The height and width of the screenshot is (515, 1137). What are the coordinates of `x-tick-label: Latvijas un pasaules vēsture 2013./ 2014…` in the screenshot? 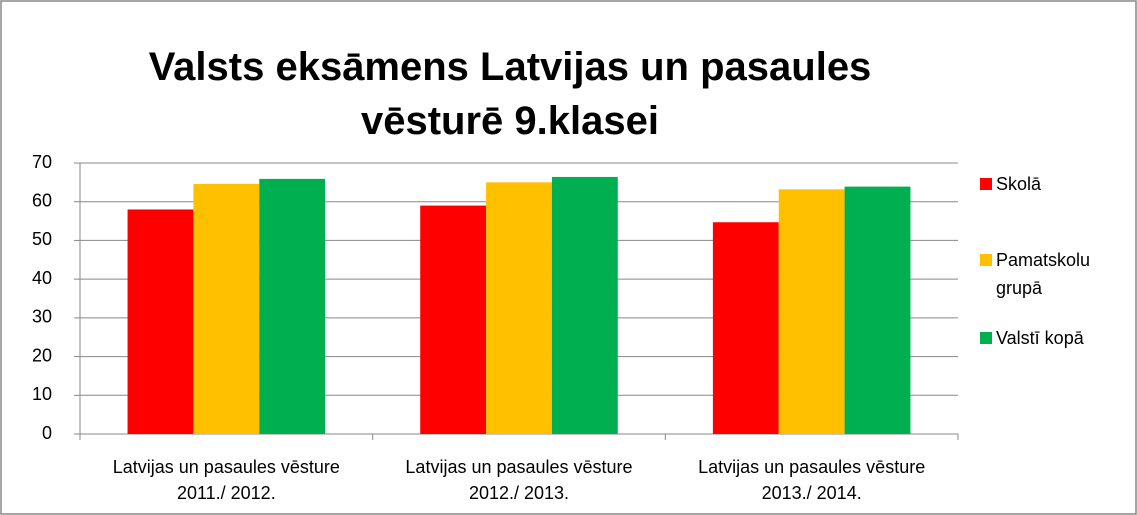 It's located at (812, 480).